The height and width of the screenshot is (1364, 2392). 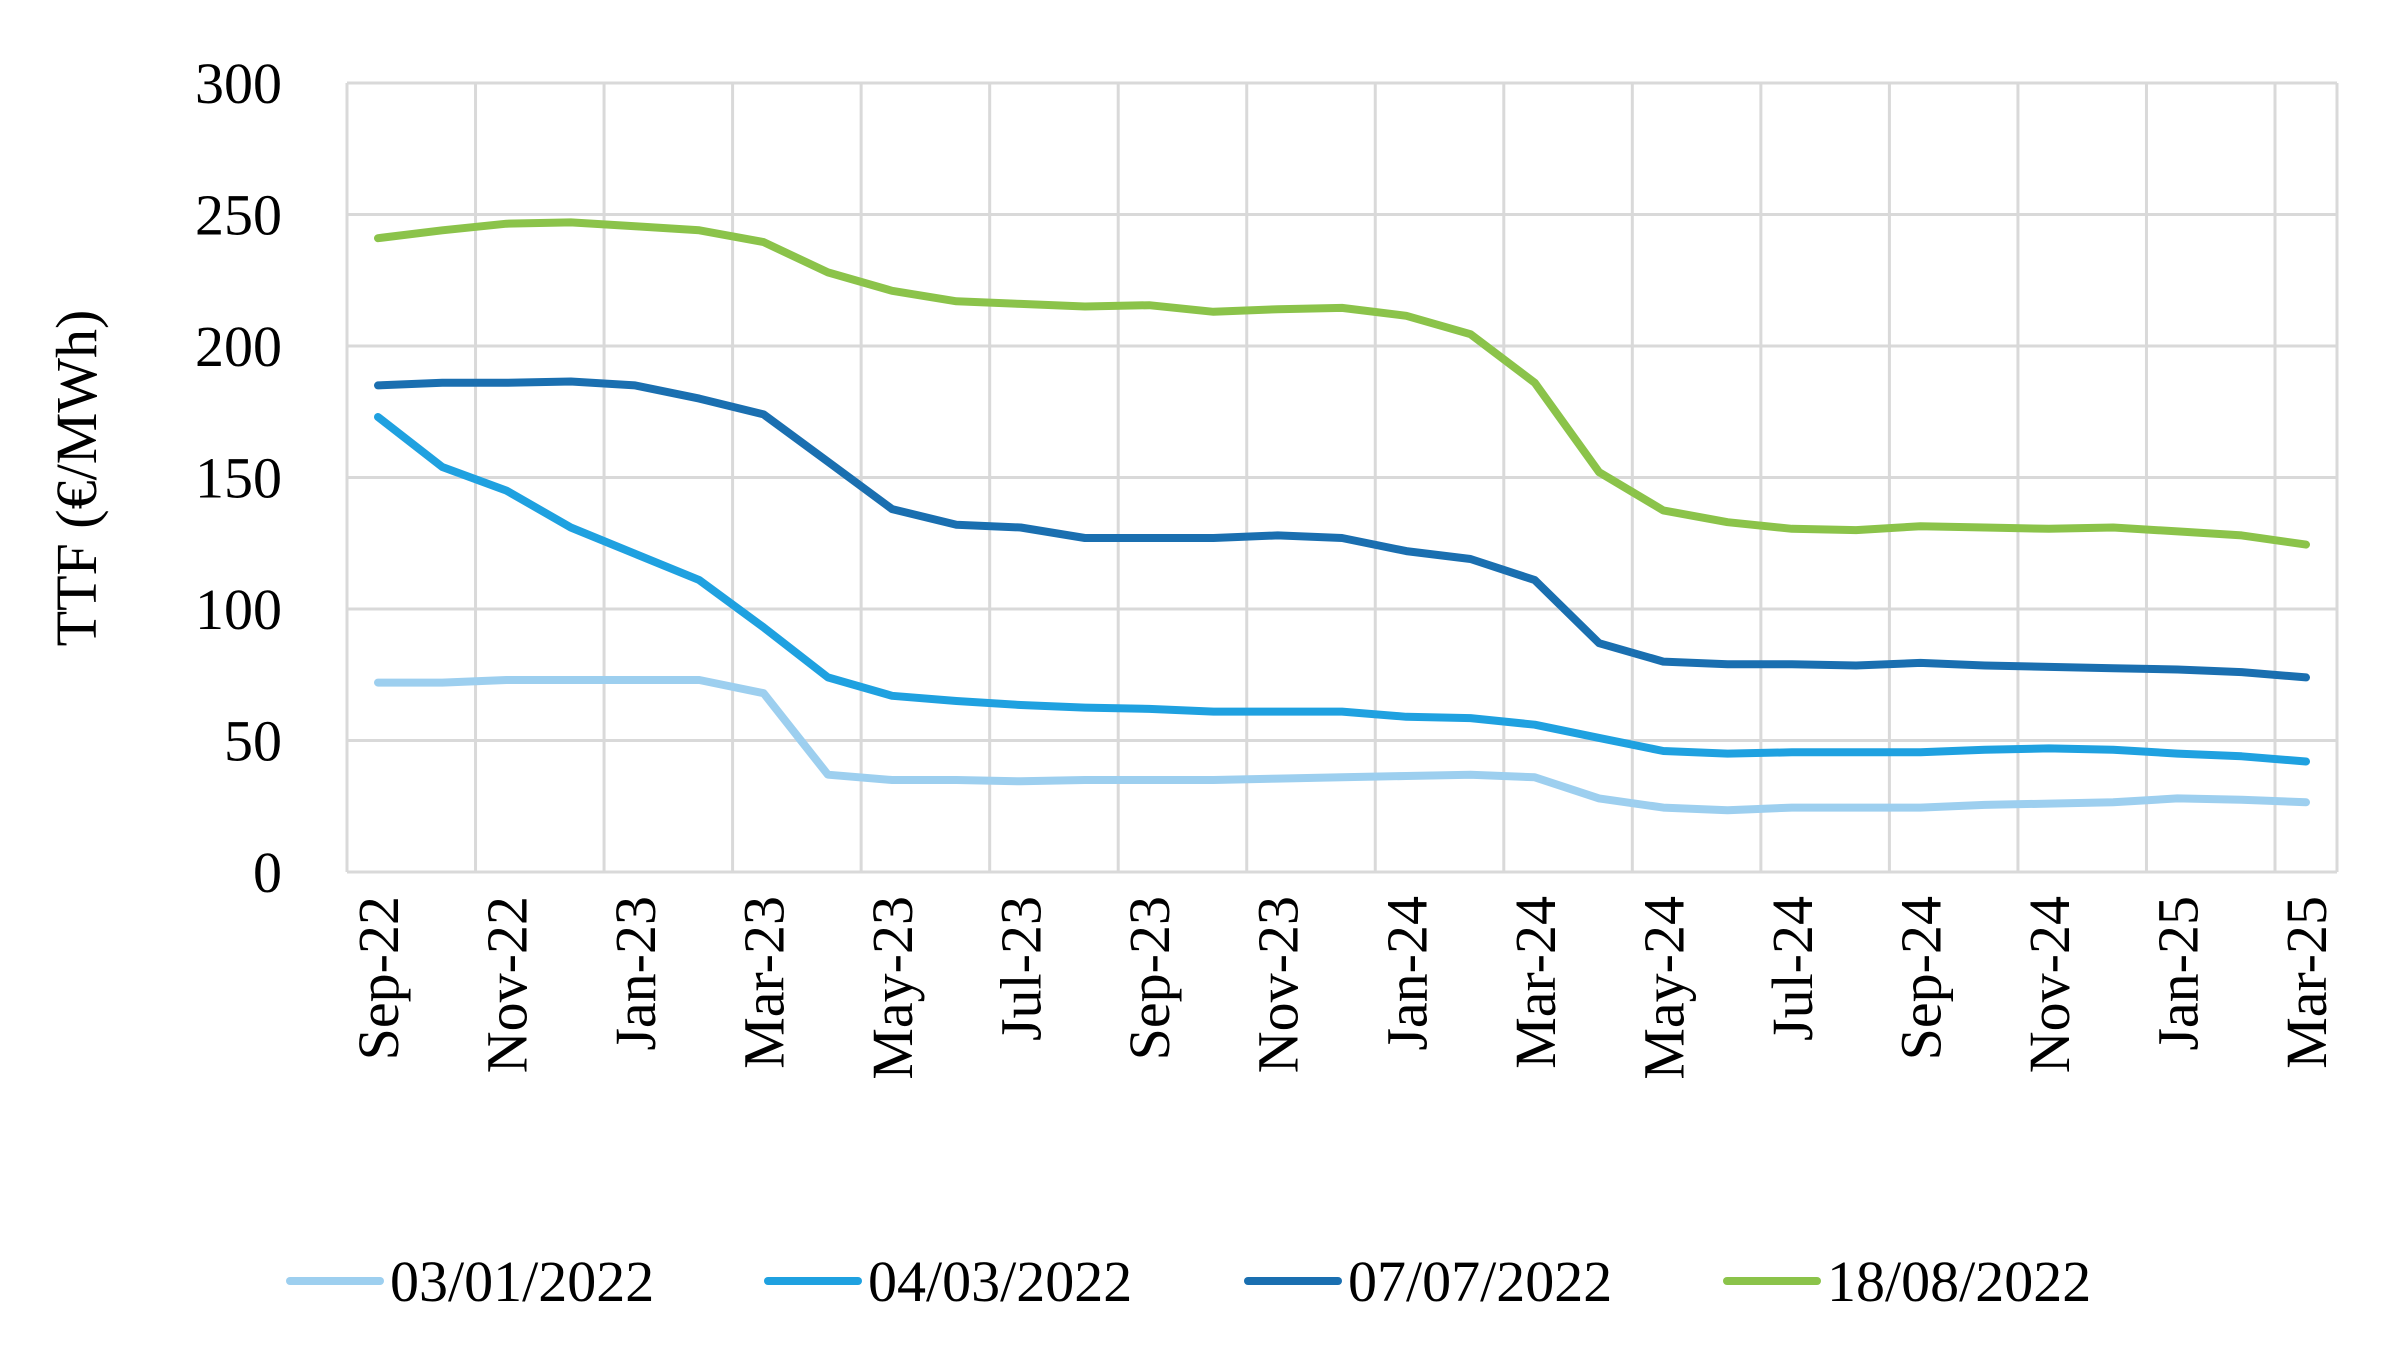 I want to click on x-tick-label: Mar-23, so click(x=764, y=982).